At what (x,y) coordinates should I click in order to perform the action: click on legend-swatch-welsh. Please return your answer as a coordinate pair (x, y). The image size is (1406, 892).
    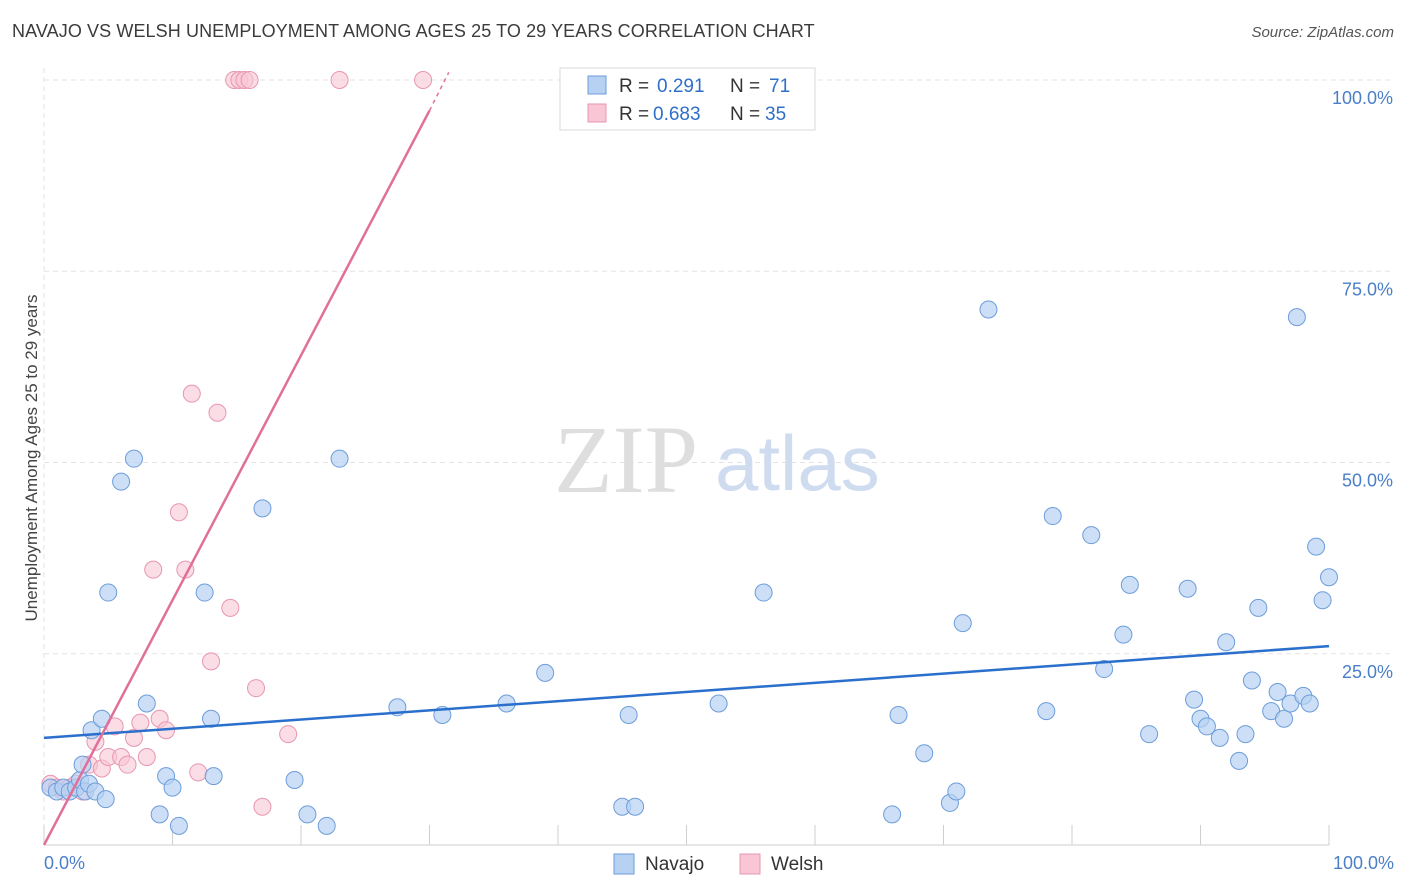
    Looking at the image, I should click on (597, 113).